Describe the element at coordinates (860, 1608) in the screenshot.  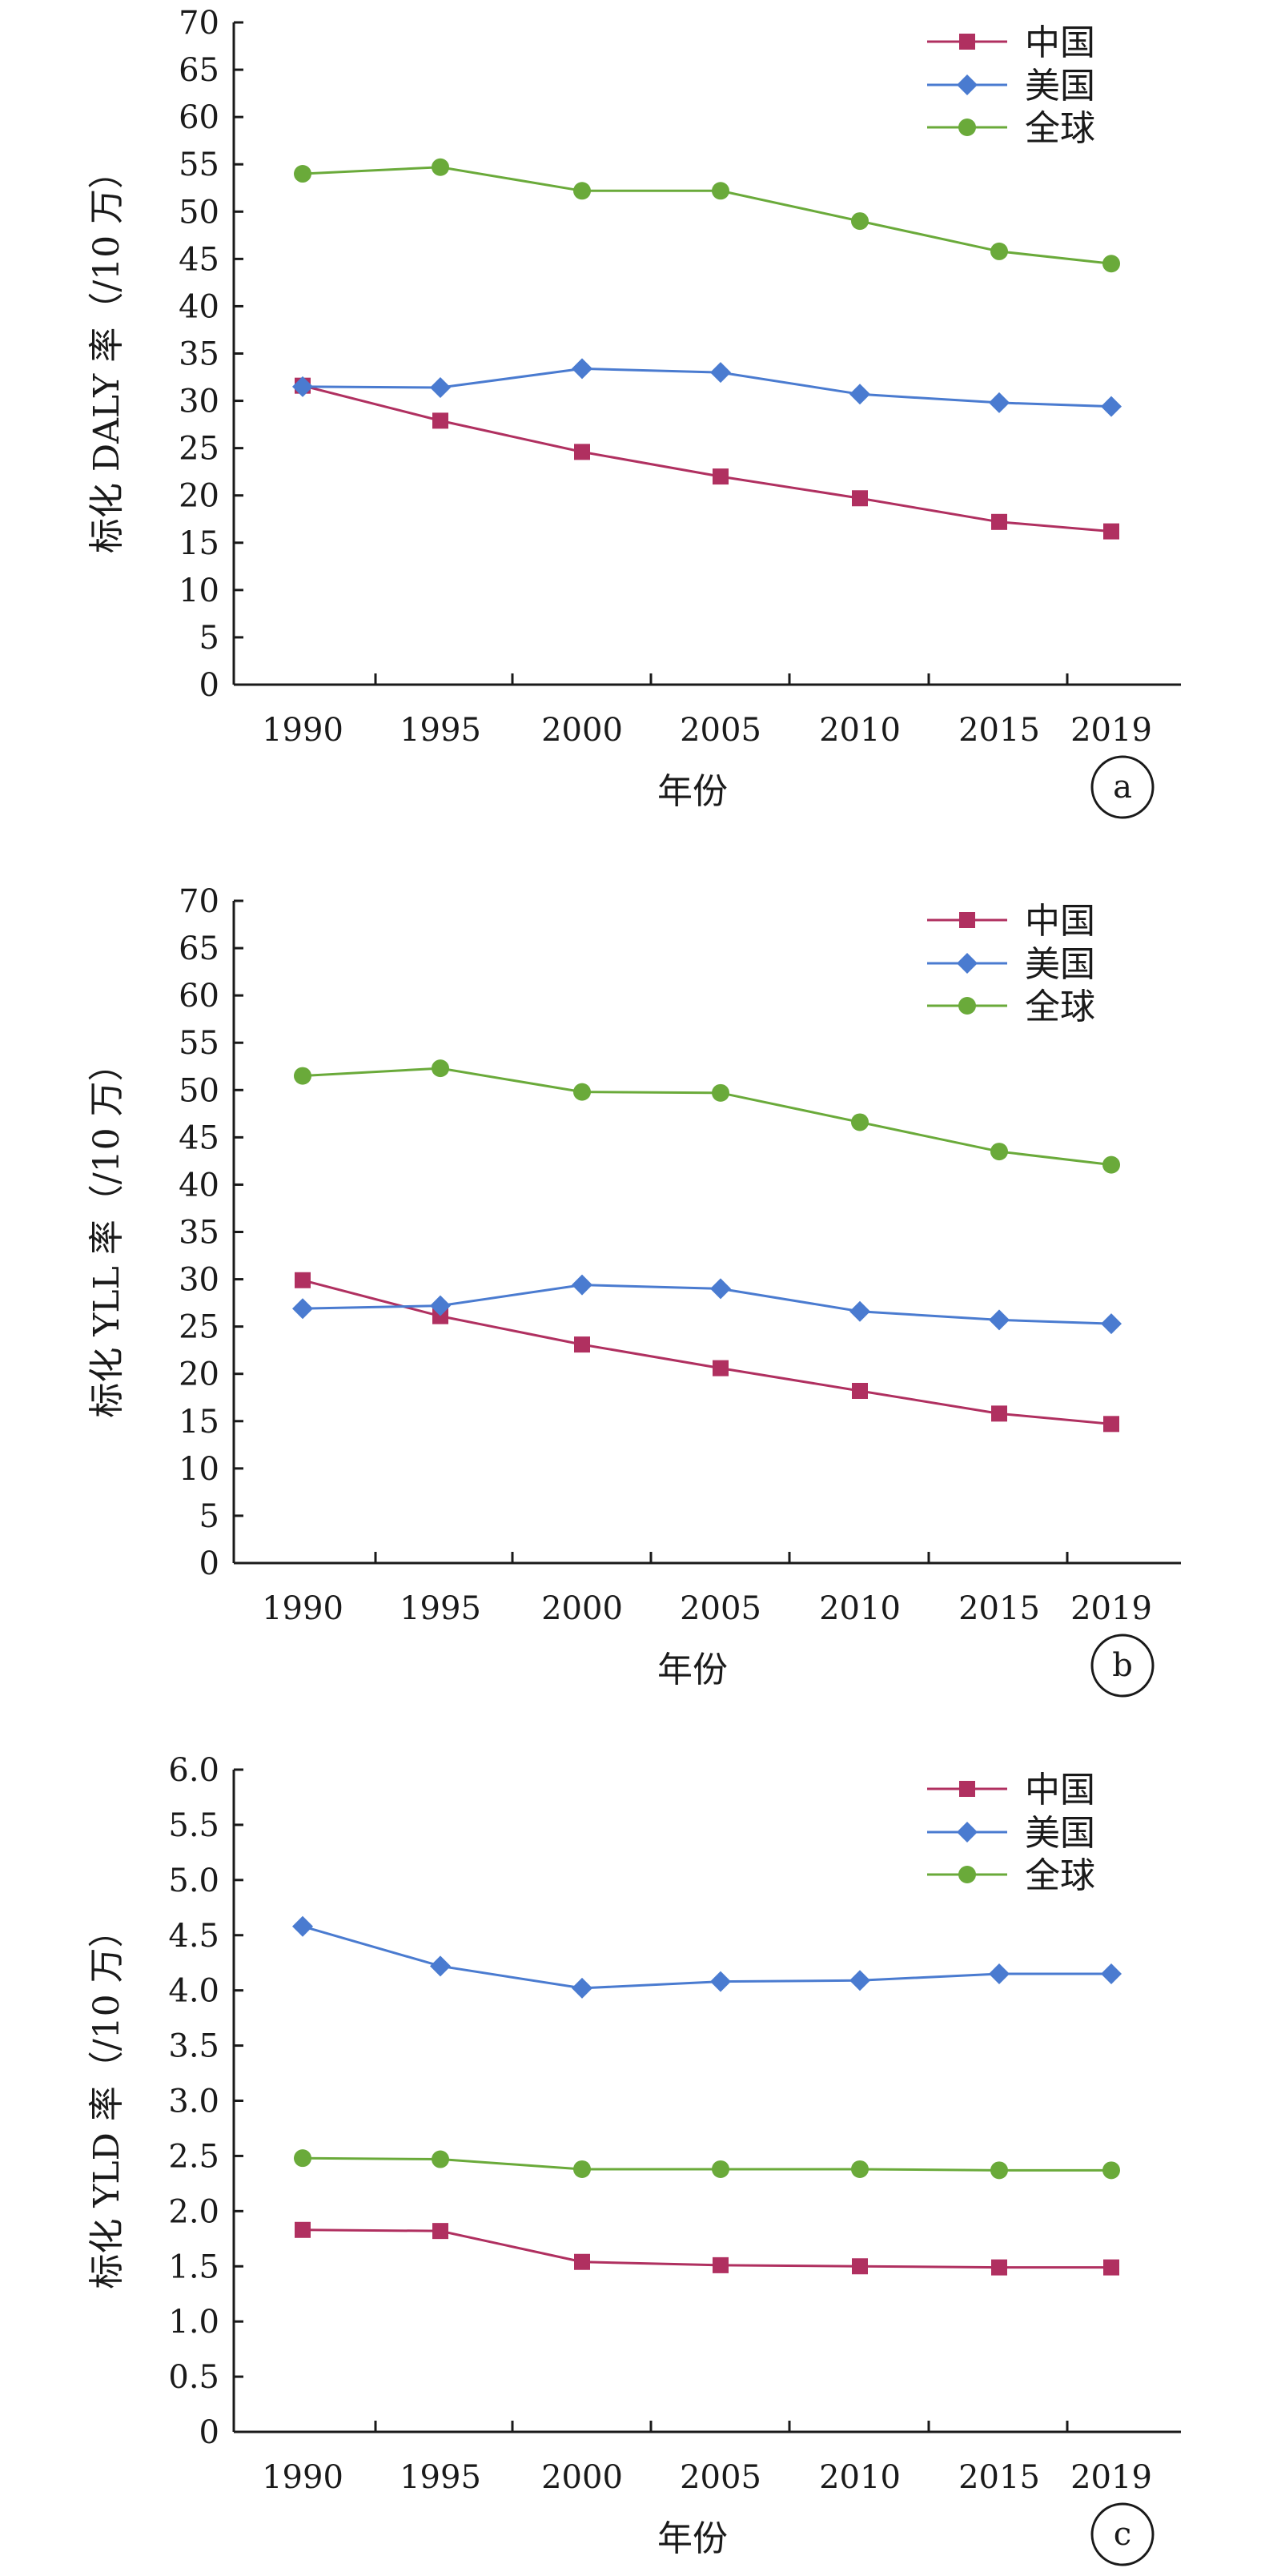
I see `x-tick-label: 2010` at that location.